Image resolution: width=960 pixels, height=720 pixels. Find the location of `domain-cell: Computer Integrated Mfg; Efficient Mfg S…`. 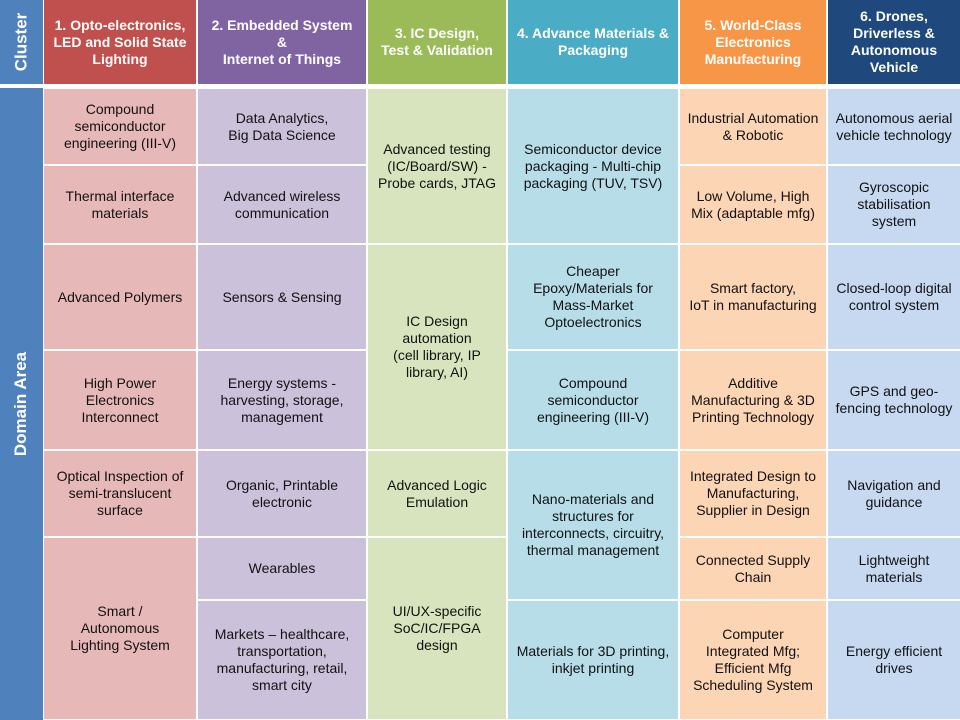

domain-cell: Computer Integrated Mfg; Efficient Mfg S… is located at coordinates (753, 660).